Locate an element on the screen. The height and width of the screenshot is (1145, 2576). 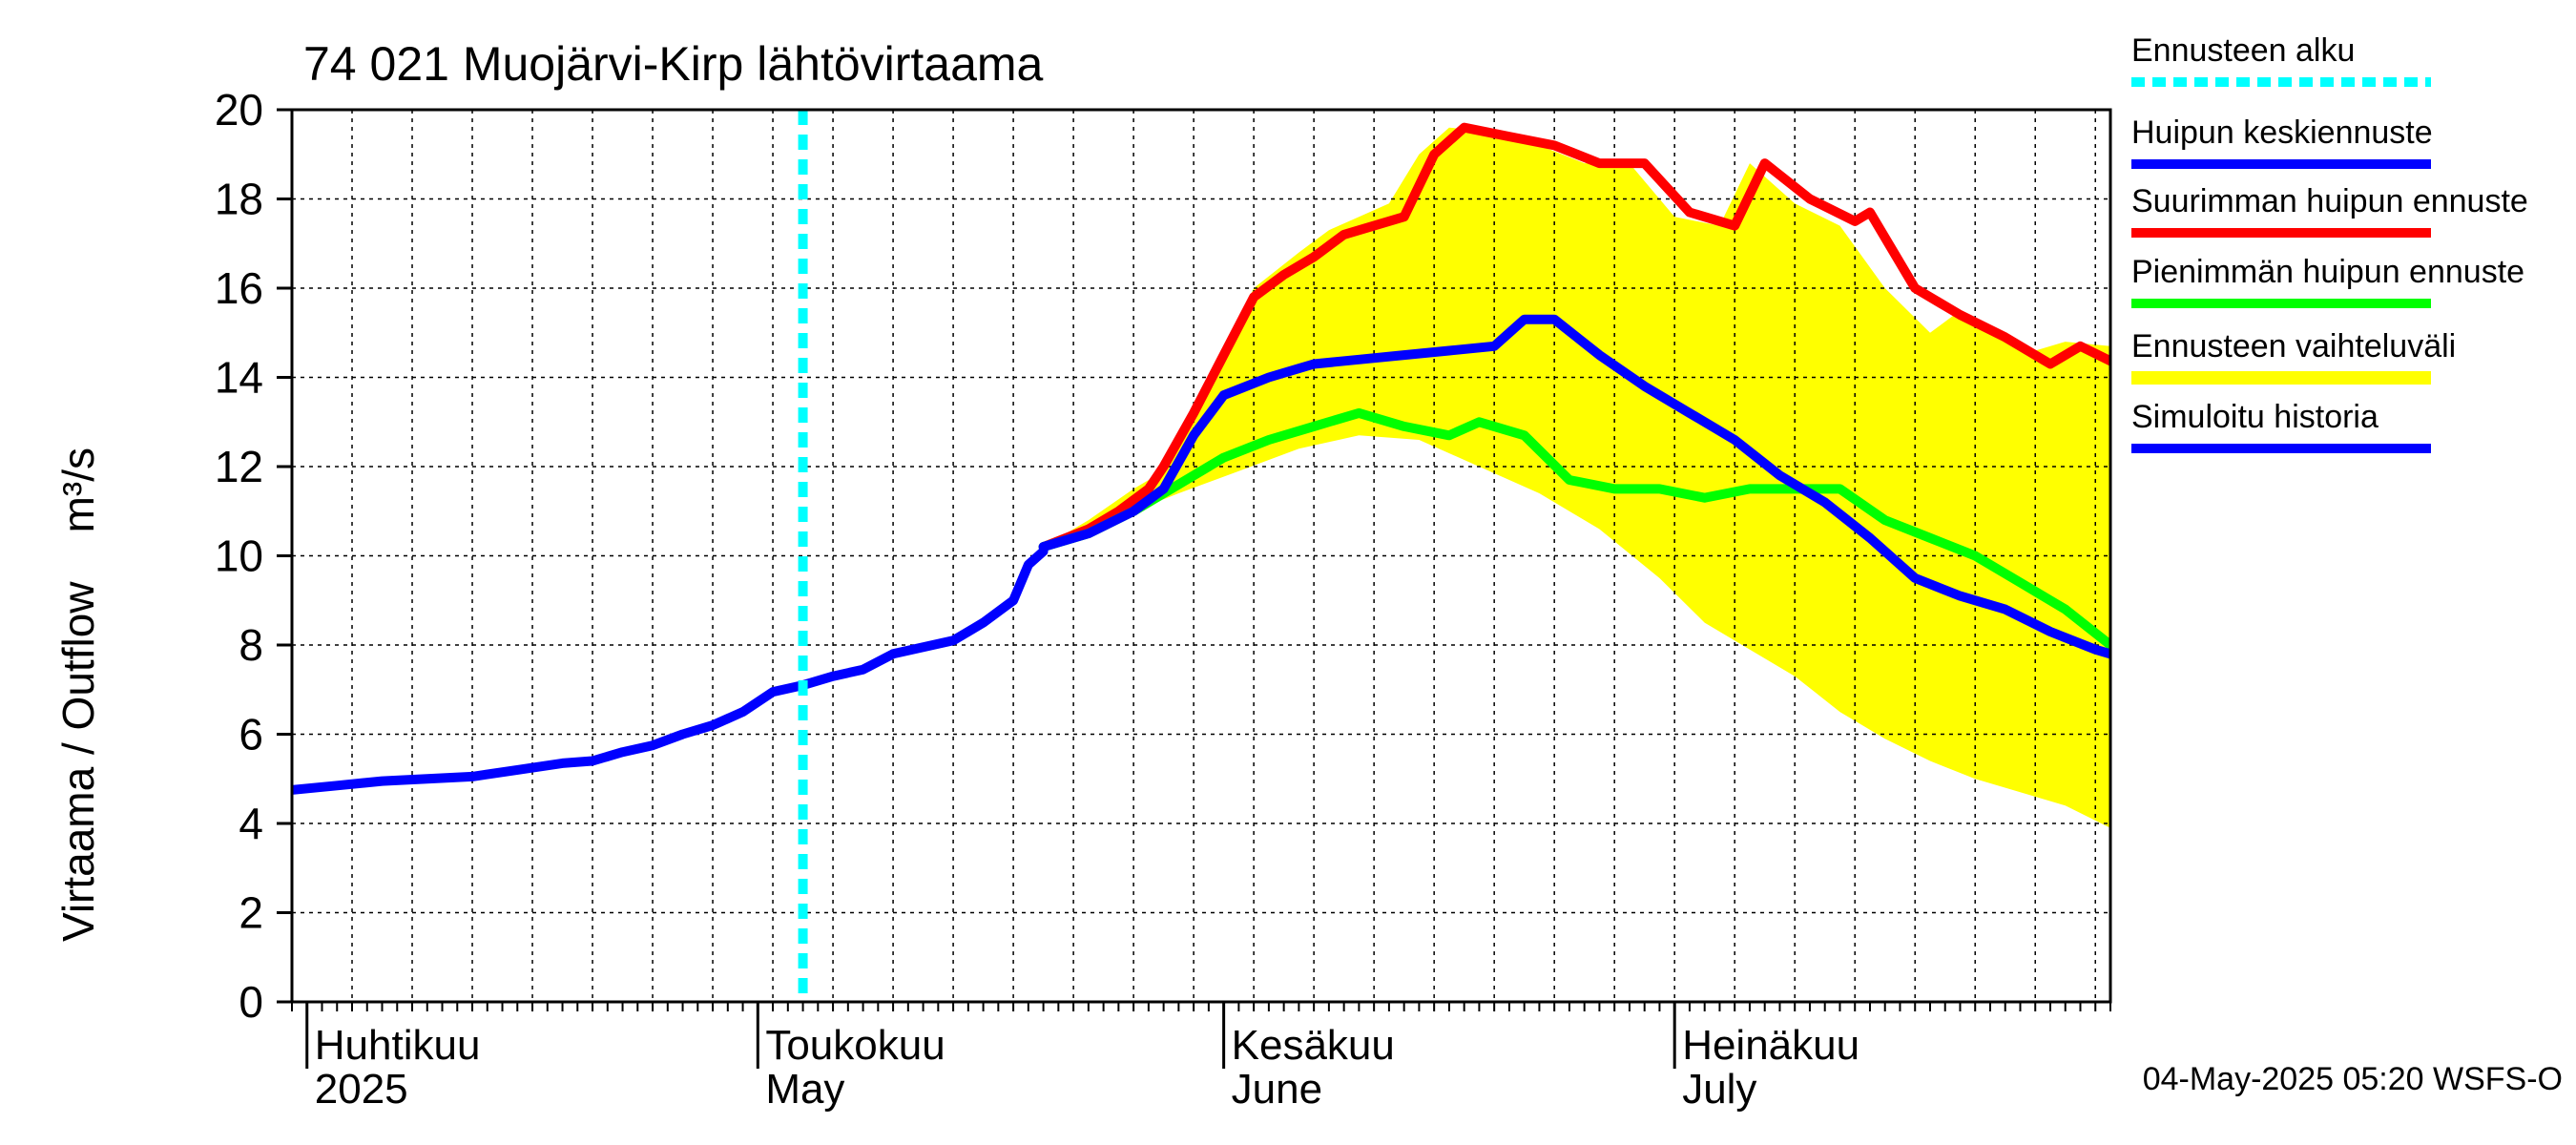
x-month-label-fi: Toukokuu is located at coordinates (855, 1045).